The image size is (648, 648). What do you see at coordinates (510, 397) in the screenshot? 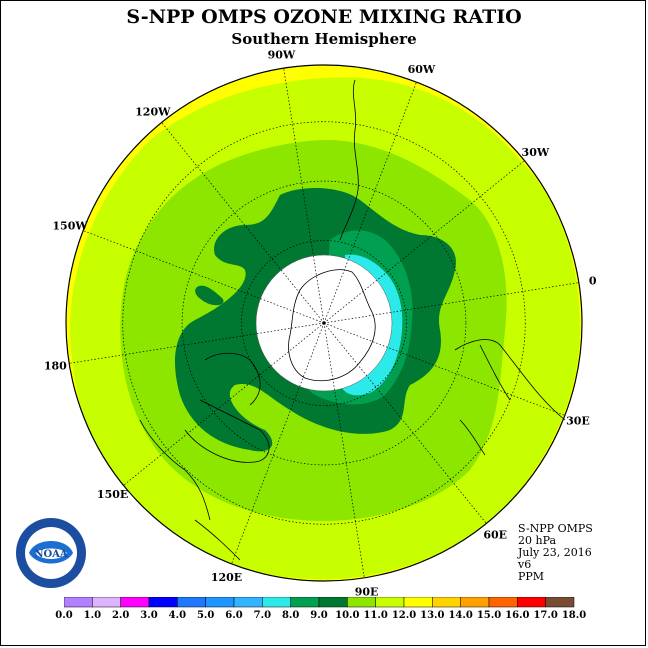
I see `africa-coast` at bounding box center [510, 397].